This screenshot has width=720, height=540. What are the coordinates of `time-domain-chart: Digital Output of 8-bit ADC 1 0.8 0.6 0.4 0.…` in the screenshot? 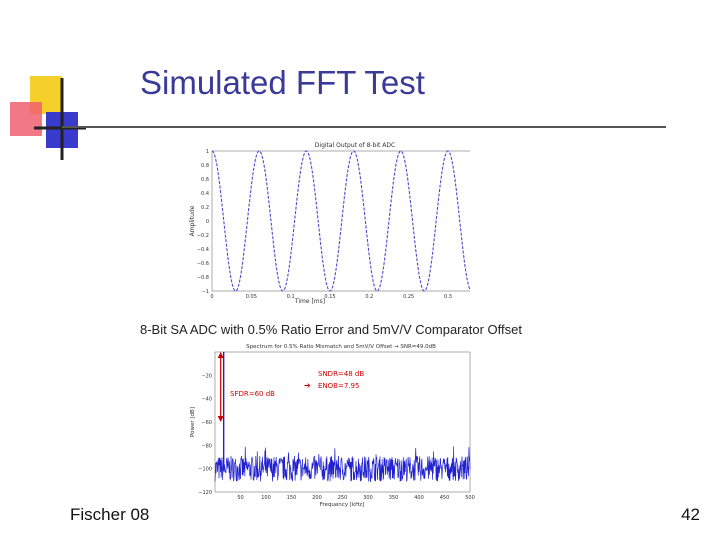 It's located at (329, 223).